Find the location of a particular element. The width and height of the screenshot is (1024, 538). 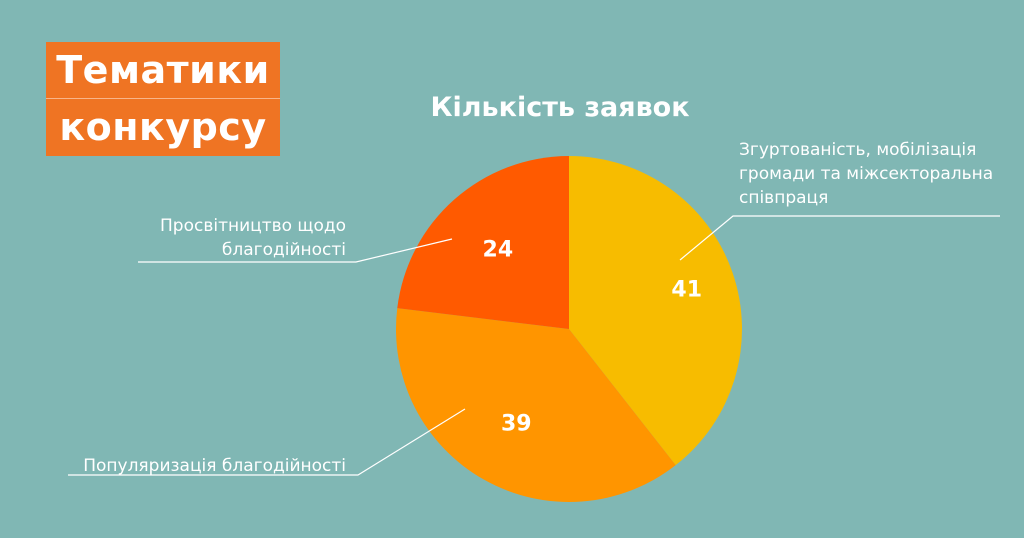

category-label-line: Популяризація благодійності is located at coordinates (214, 466).